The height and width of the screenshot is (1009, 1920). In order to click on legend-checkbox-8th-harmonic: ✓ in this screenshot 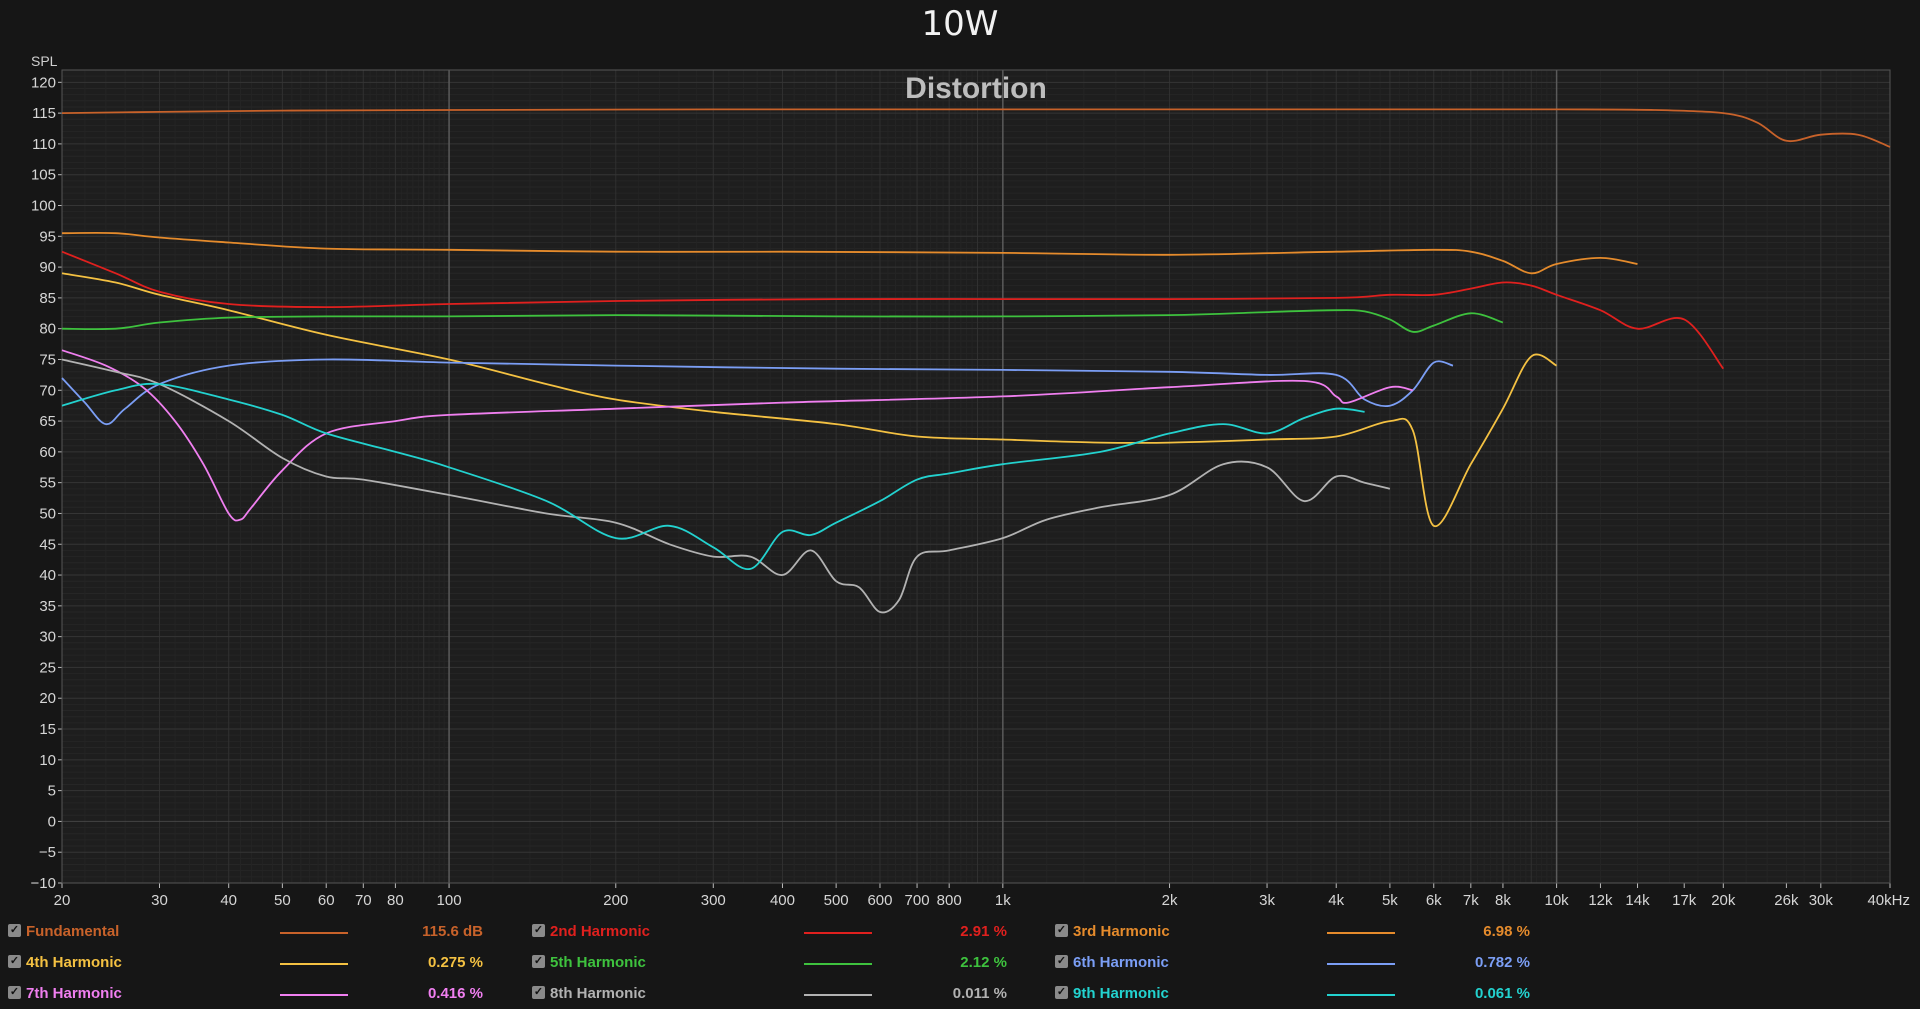, I will do `click(538, 992)`.